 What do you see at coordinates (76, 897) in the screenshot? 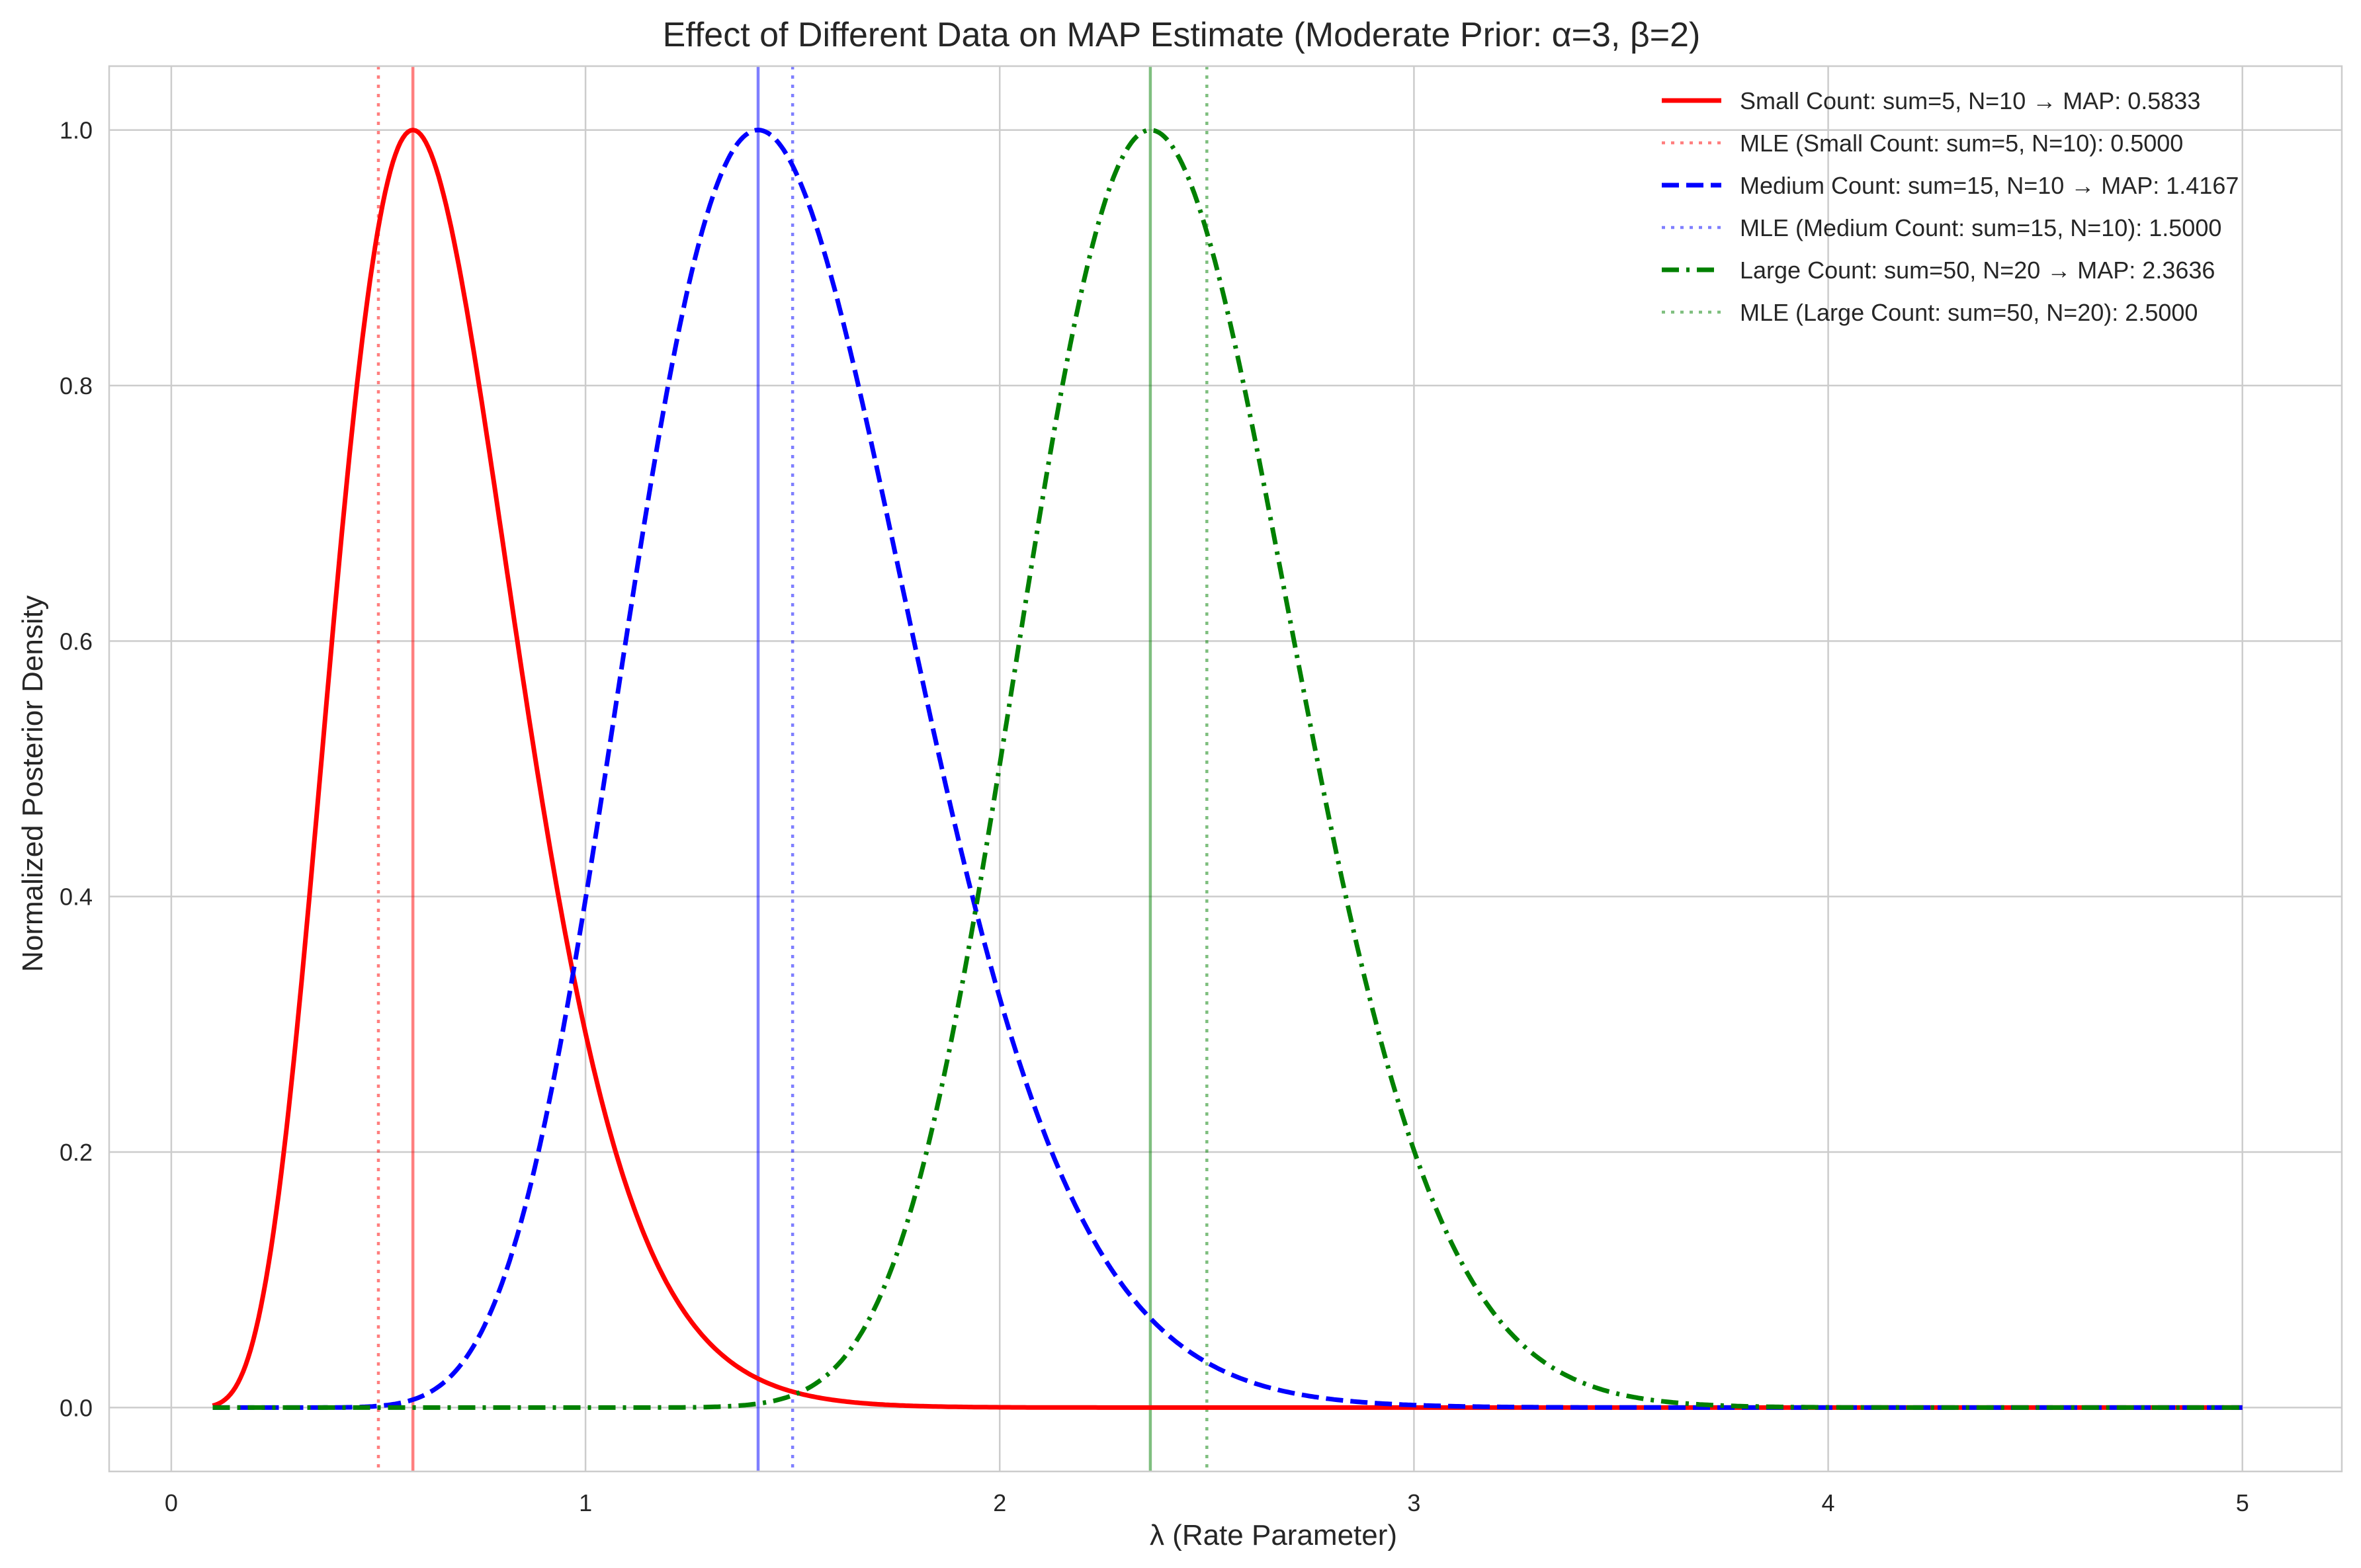
I see `y-tick-label: 0.4` at bounding box center [76, 897].